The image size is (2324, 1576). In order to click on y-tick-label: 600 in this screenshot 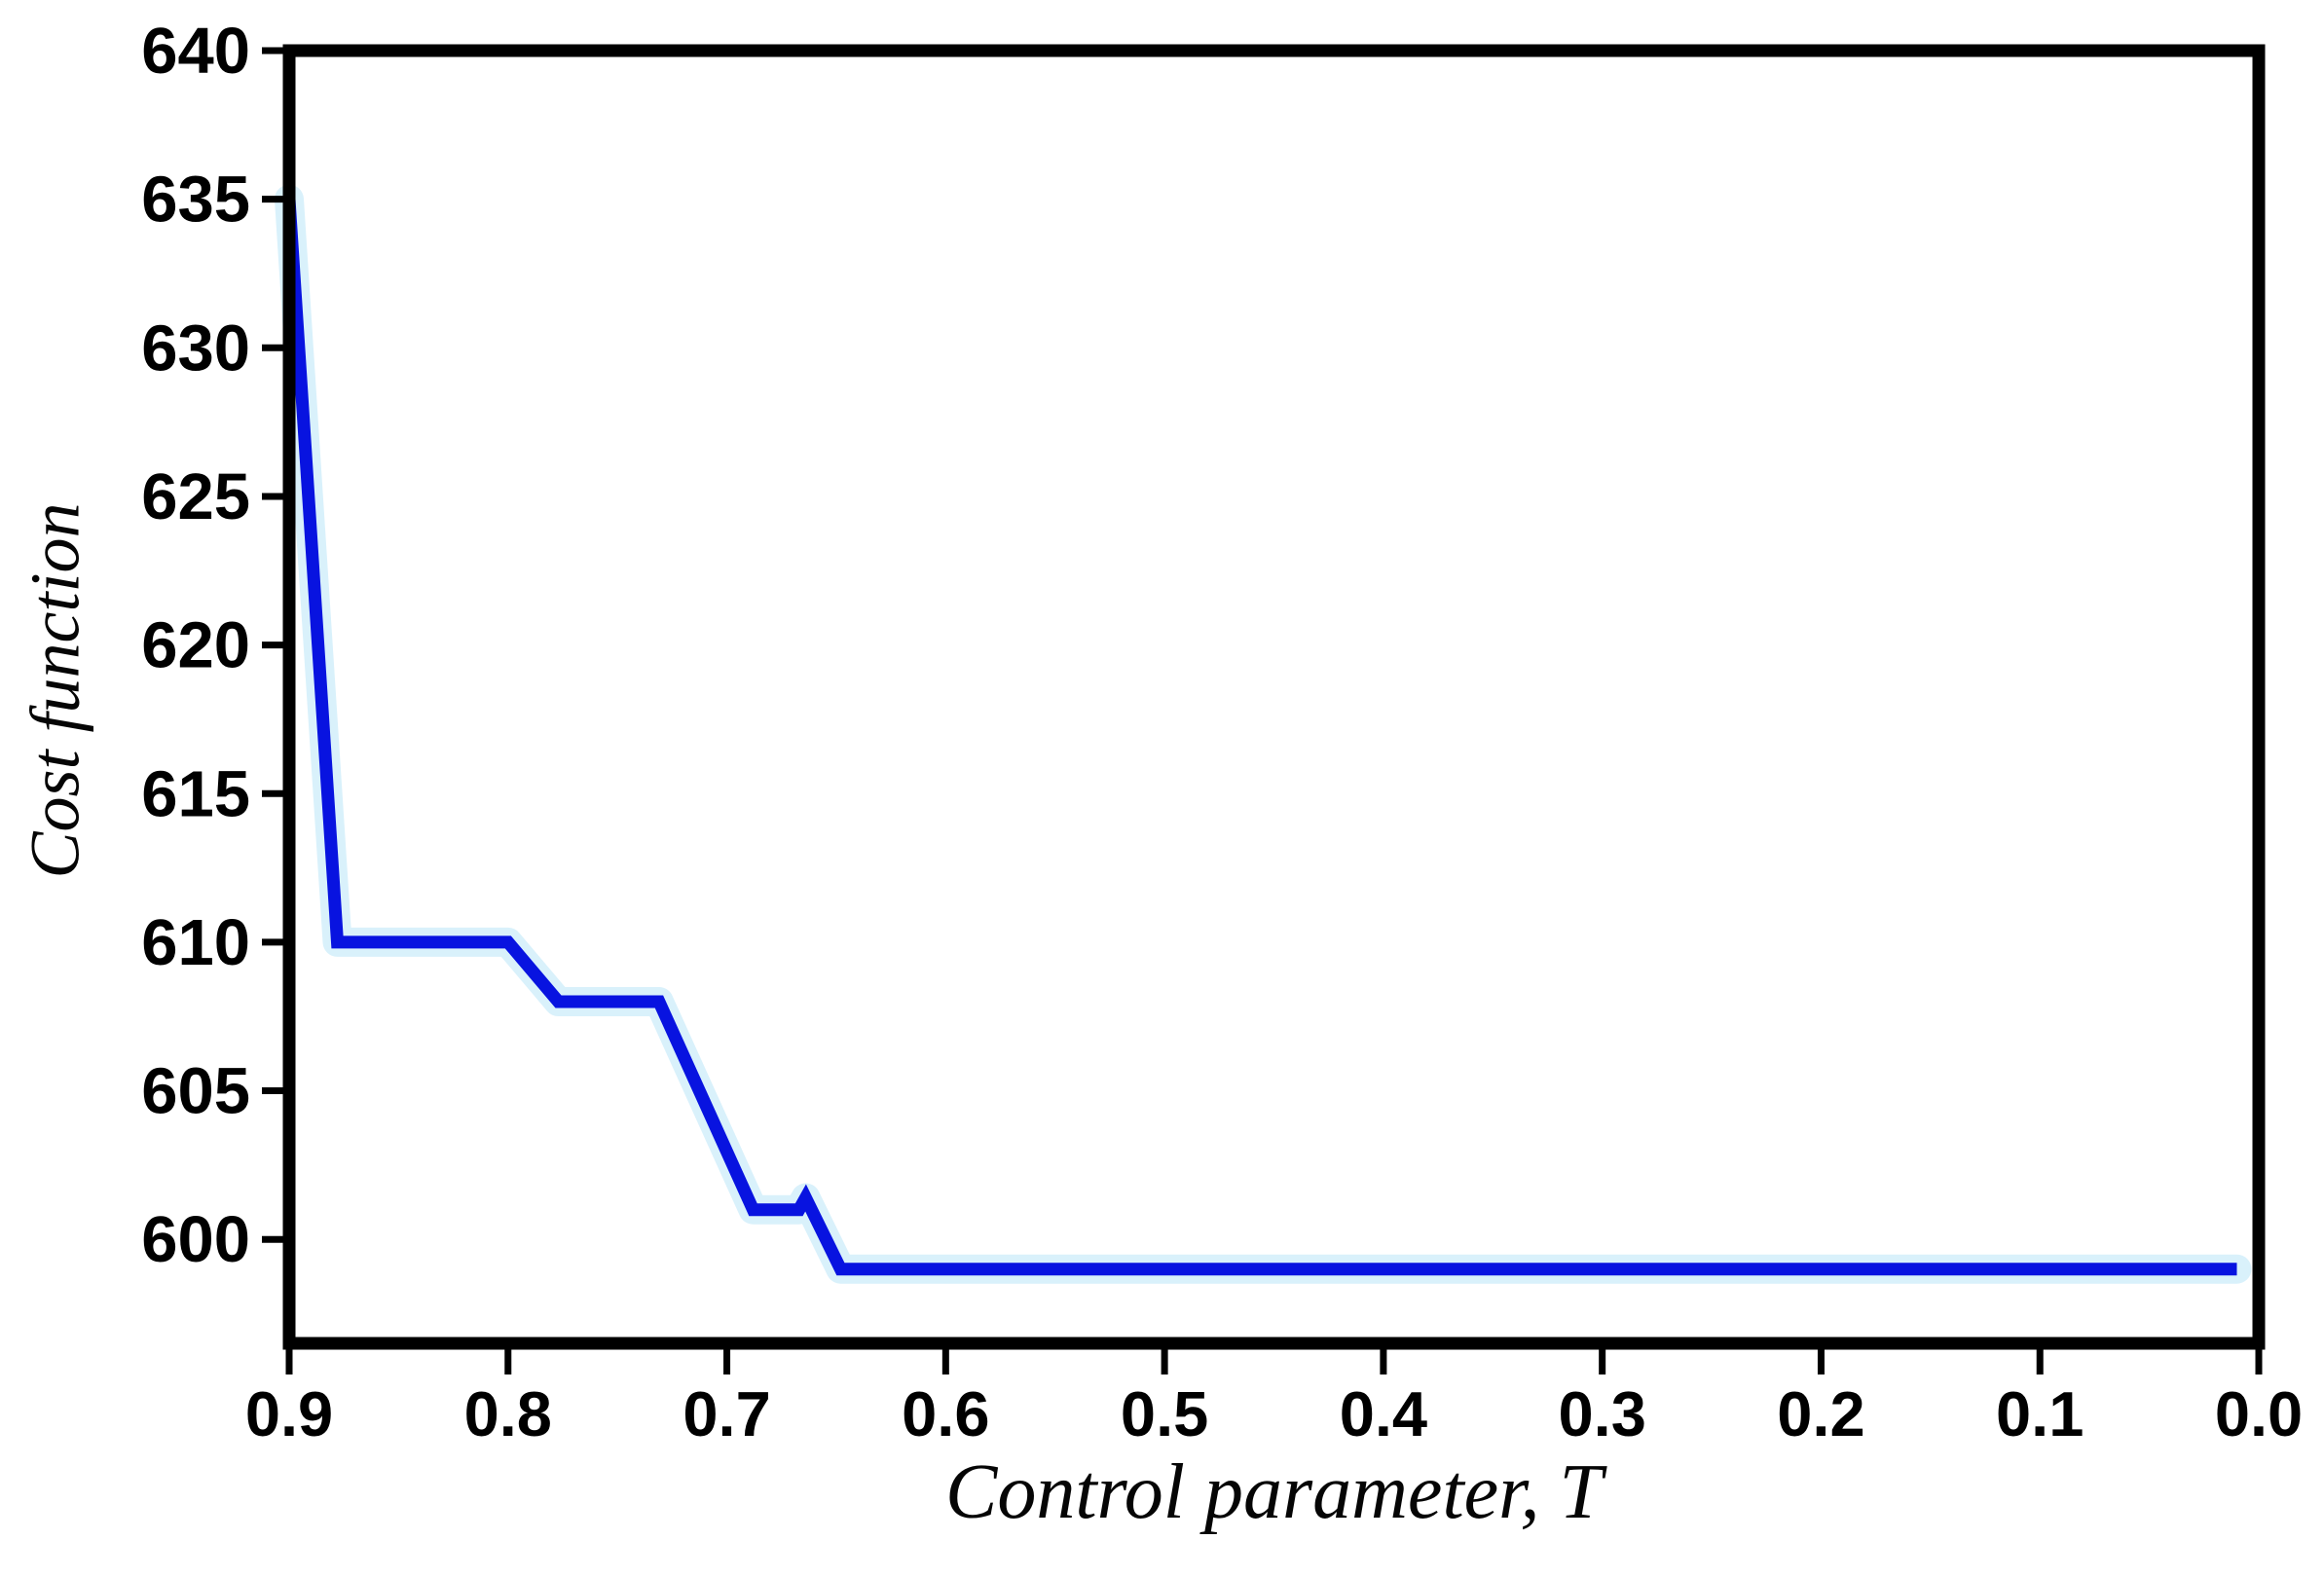, I will do `click(195, 1239)`.